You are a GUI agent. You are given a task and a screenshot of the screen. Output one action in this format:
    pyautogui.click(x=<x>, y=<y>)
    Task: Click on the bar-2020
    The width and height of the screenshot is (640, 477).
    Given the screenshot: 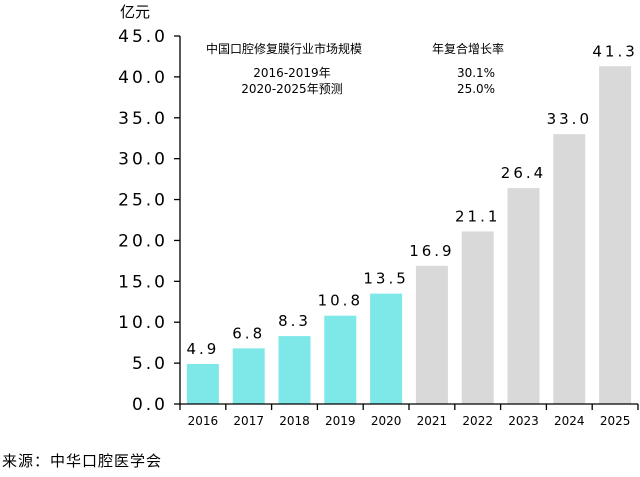 What is the action you would take?
    pyautogui.click(x=386, y=348)
    